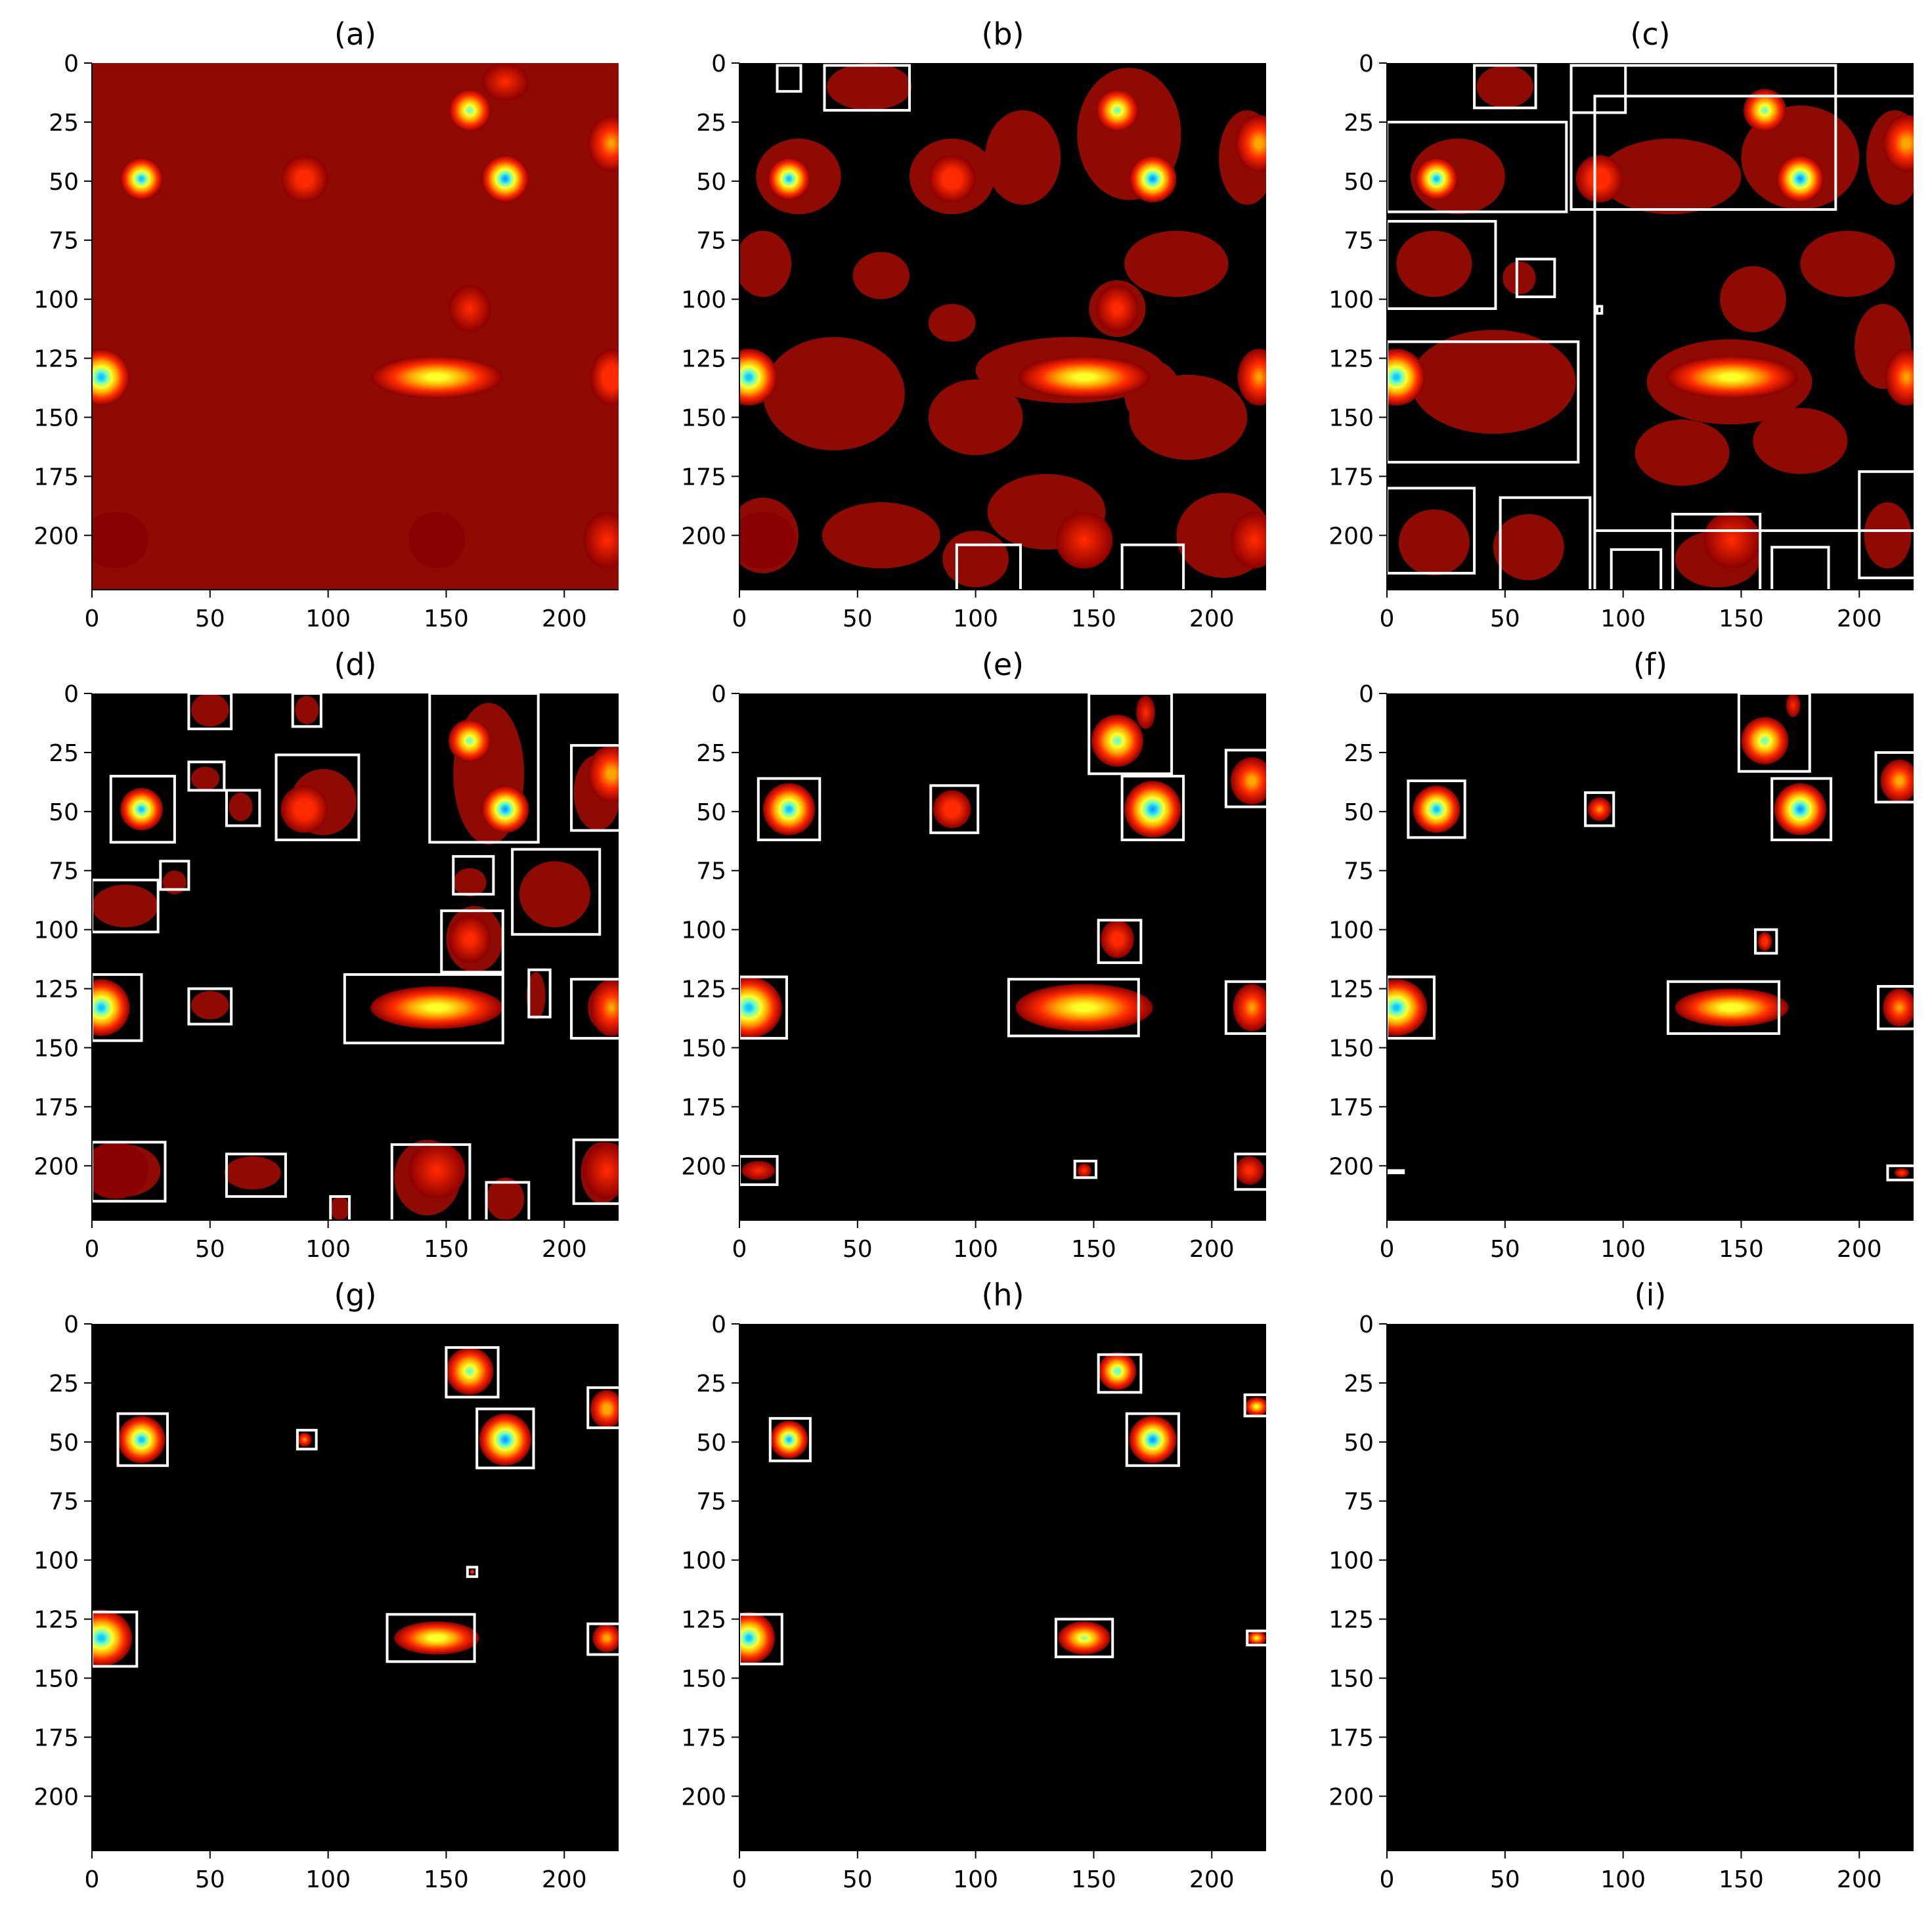 The width and height of the screenshot is (1932, 1909). Describe the element at coordinates (326, 955) in the screenshot. I see `panel-d: (d) 0 25 50 75 100 125 150 175 200 0 50 100 150 200` at that location.